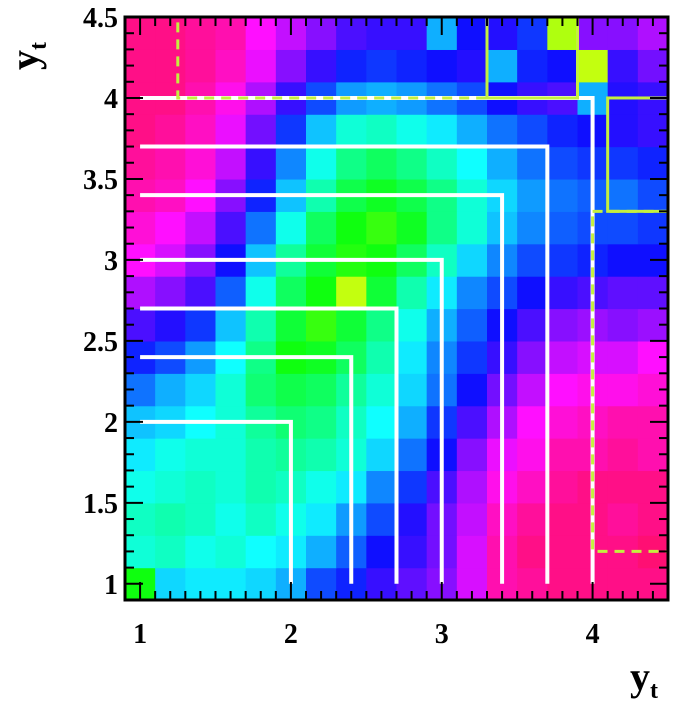 The height and width of the screenshot is (702, 675). Describe the element at coordinates (140, 634) in the screenshot. I see `x-tick-label: 1` at that location.